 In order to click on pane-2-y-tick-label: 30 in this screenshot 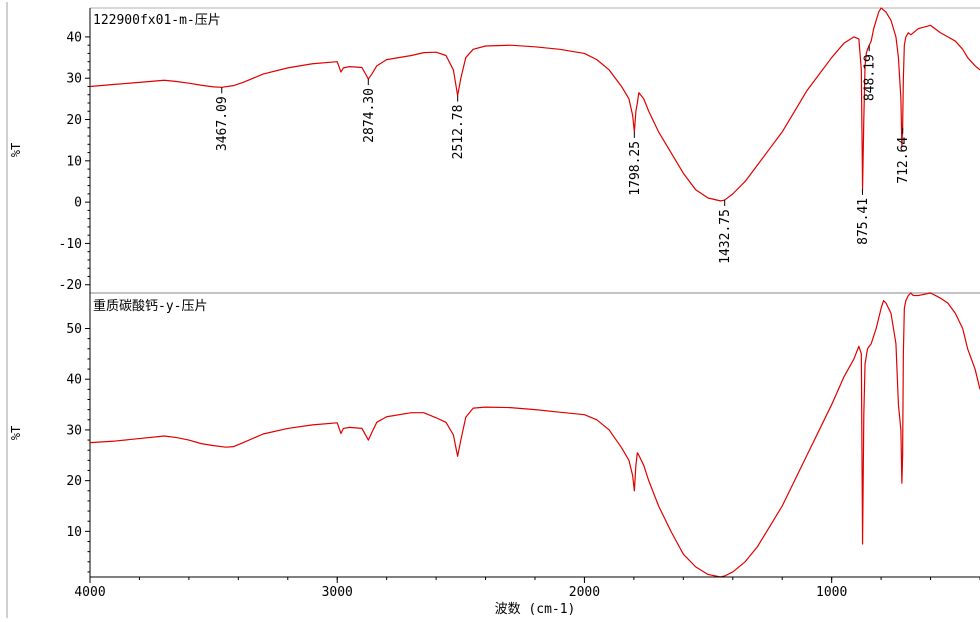, I will do `click(74, 430)`.